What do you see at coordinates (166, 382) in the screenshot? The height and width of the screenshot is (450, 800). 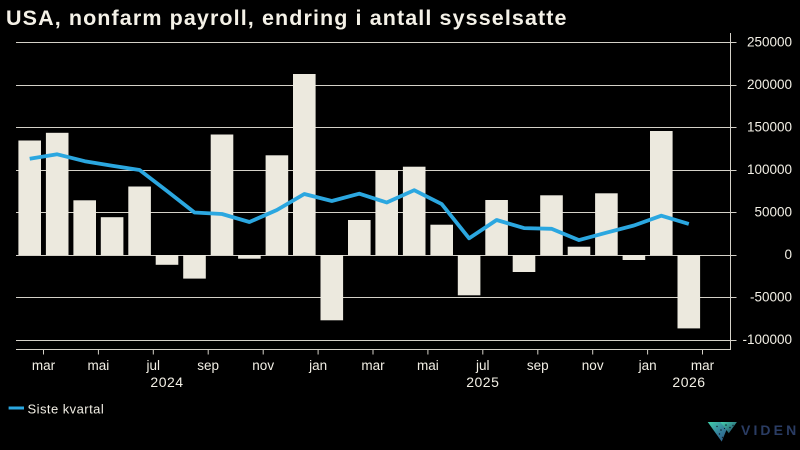 I see `svg-text: 2024` at bounding box center [166, 382].